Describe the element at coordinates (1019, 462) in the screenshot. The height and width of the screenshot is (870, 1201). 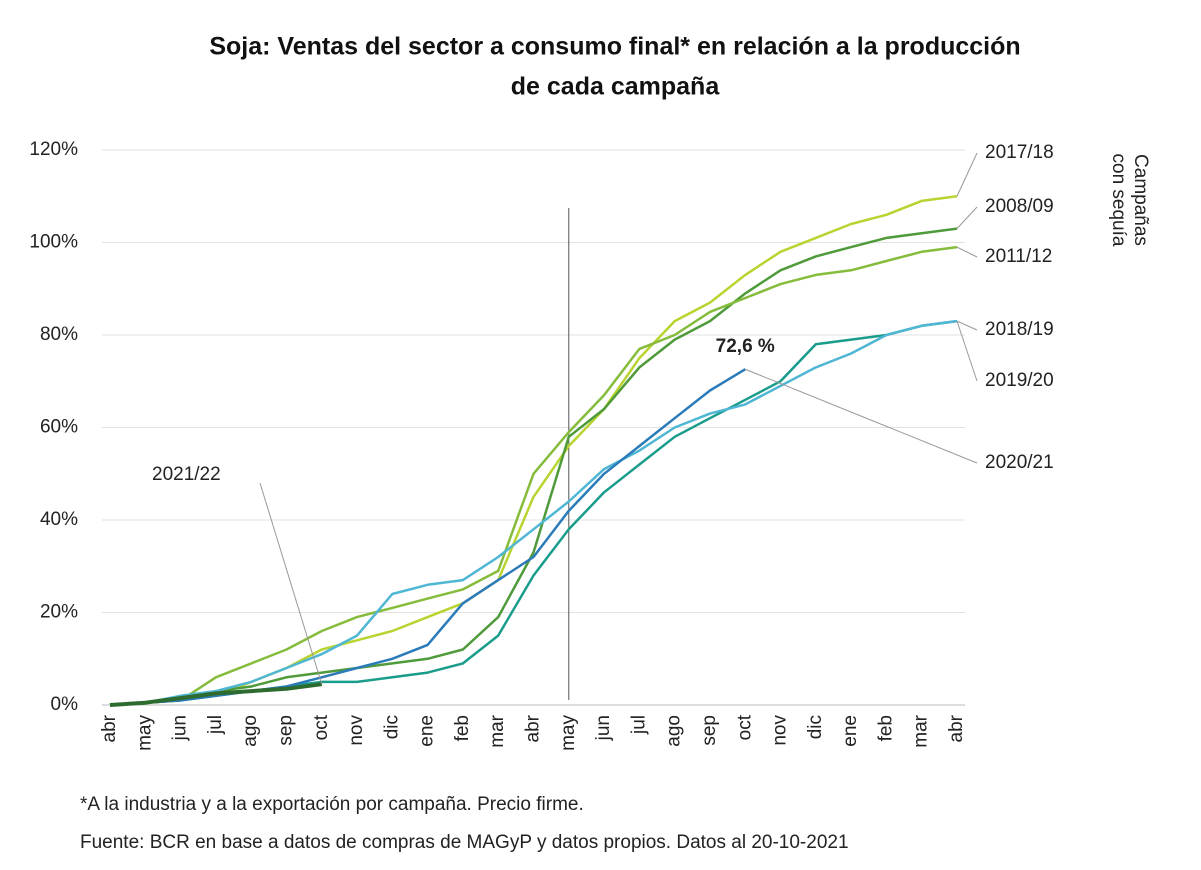
I see `series-label: 2020/21` at that location.